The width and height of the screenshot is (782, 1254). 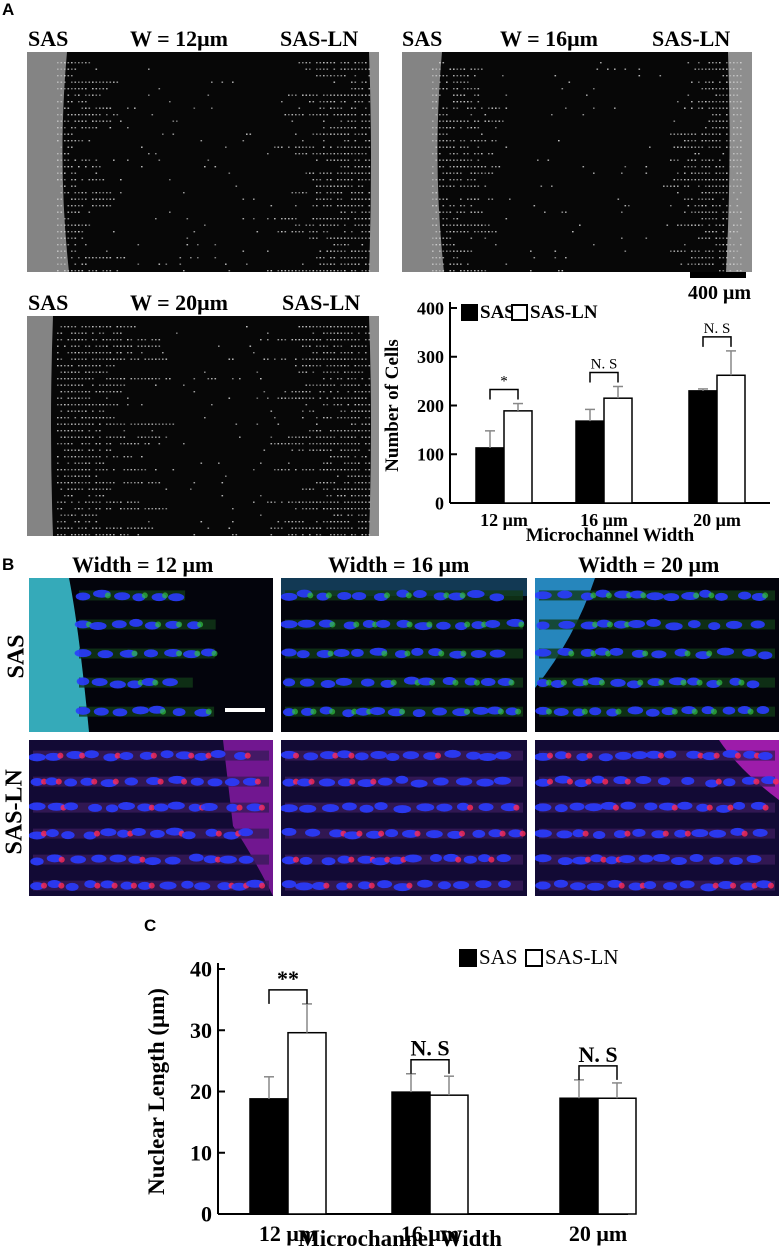 I want to click on img2-right-label: SAS-LN, so click(x=691, y=38).